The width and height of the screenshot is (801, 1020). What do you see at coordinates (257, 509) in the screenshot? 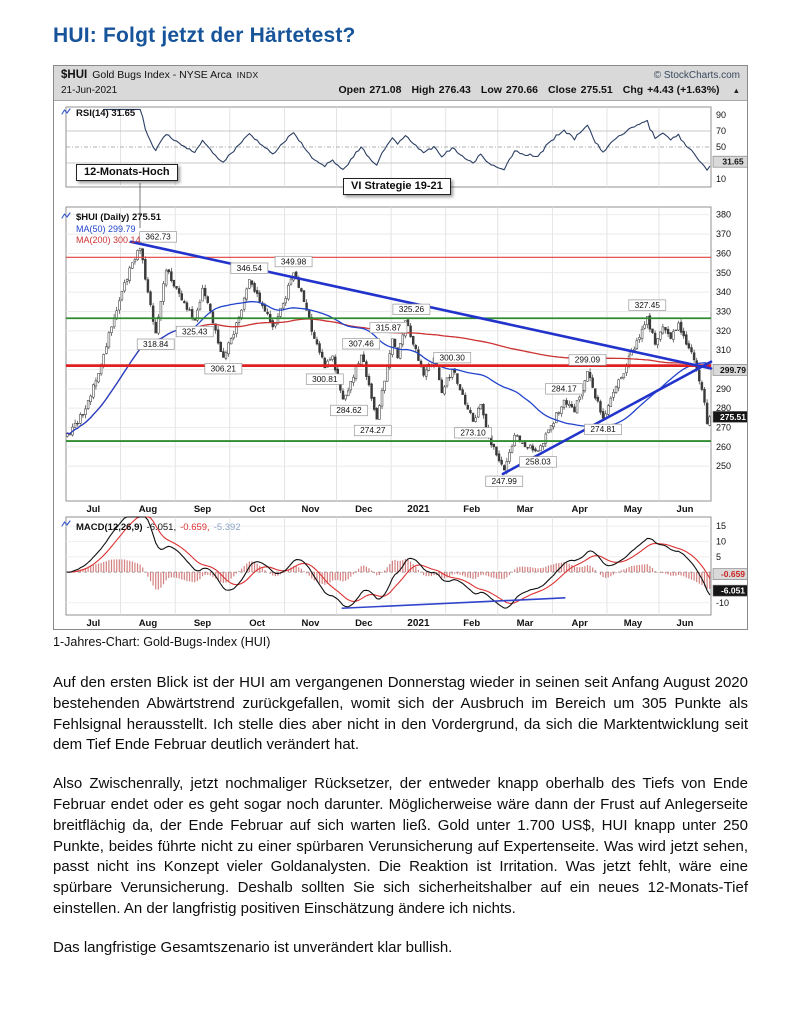
I see `month-label: Oct` at bounding box center [257, 509].